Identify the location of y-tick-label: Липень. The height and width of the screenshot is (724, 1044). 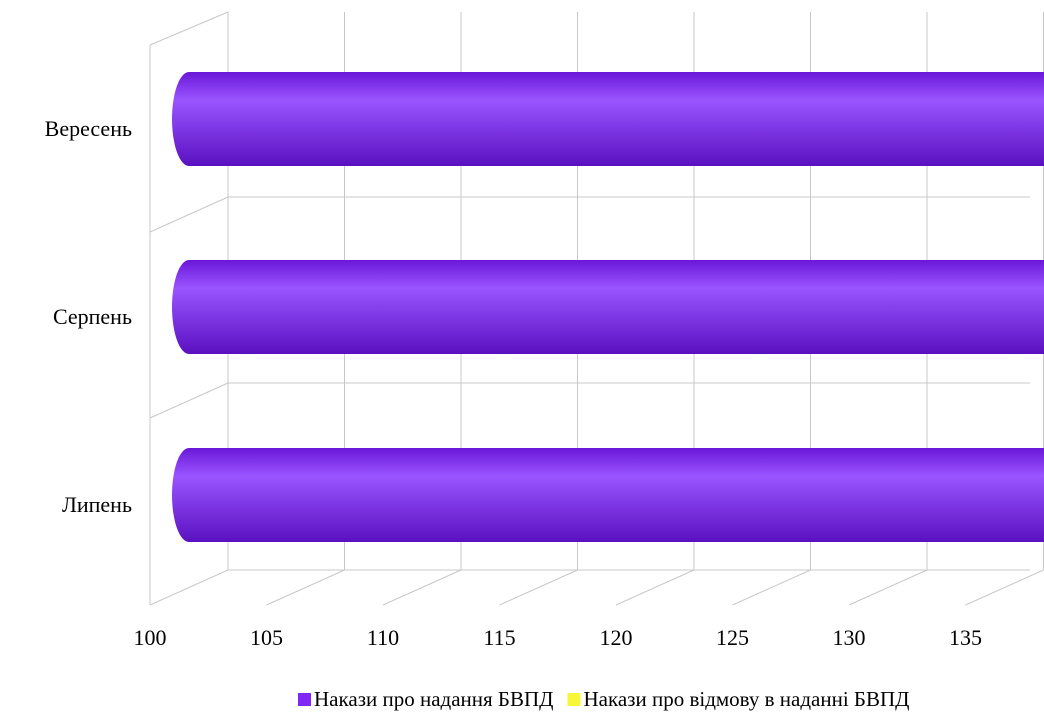
(97, 504).